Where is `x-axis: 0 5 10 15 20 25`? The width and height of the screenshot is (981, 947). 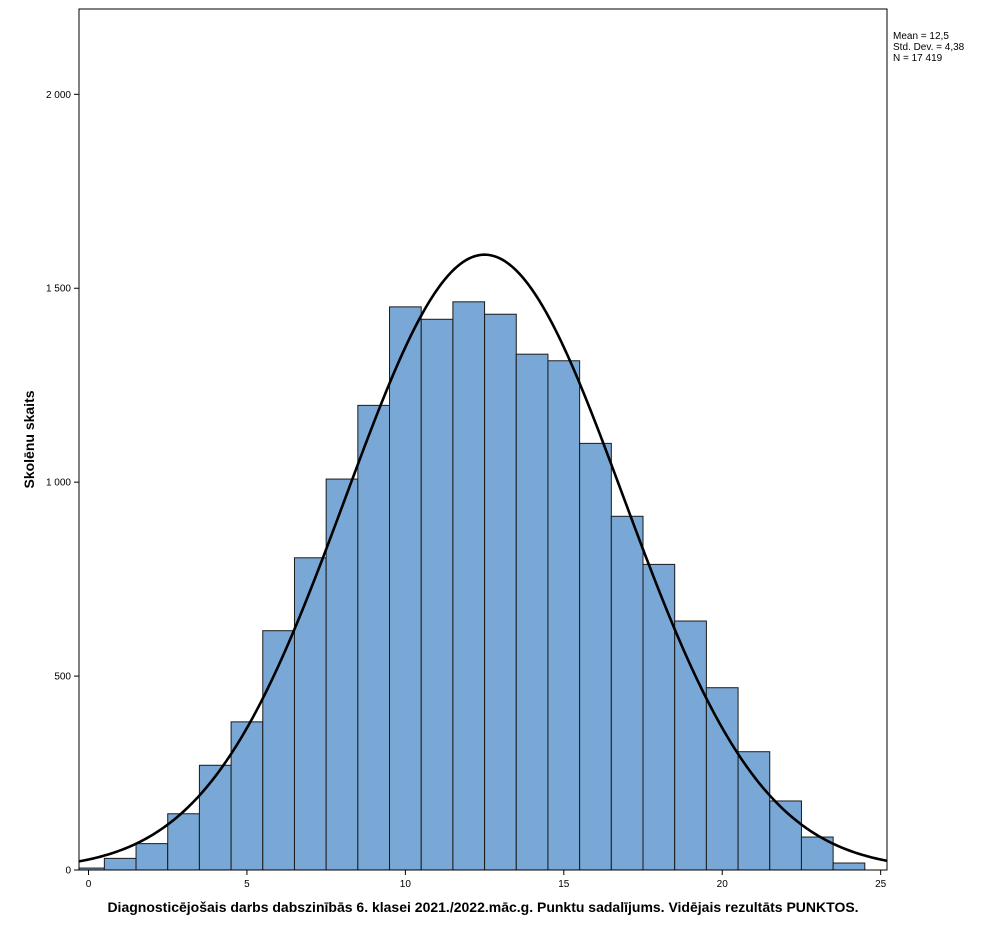 x-axis: 0 5 10 15 20 25 is located at coordinates (486, 880).